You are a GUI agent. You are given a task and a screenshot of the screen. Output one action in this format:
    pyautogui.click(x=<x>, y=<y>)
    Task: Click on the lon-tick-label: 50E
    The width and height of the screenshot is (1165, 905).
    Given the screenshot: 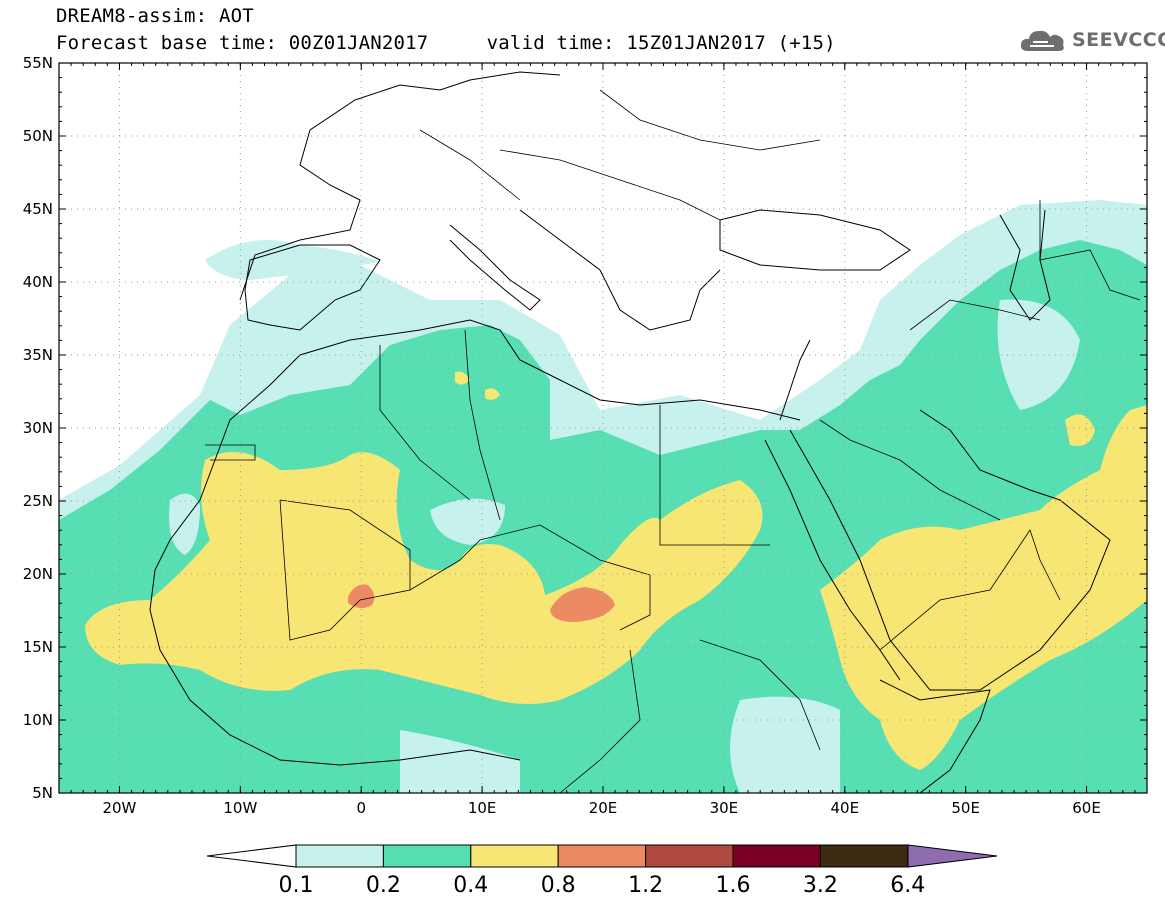 What is the action you would take?
    pyautogui.click(x=965, y=808)
    